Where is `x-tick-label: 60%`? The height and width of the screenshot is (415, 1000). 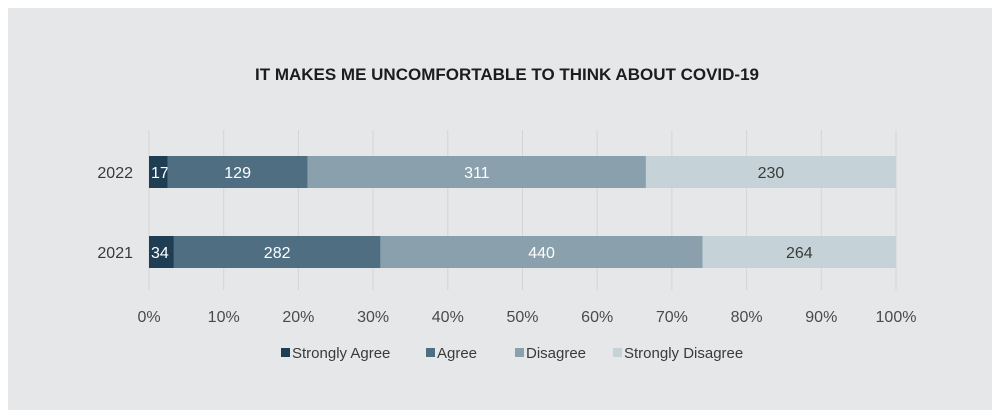 x-tick-label: 60% is located at coordinates (597, 317).